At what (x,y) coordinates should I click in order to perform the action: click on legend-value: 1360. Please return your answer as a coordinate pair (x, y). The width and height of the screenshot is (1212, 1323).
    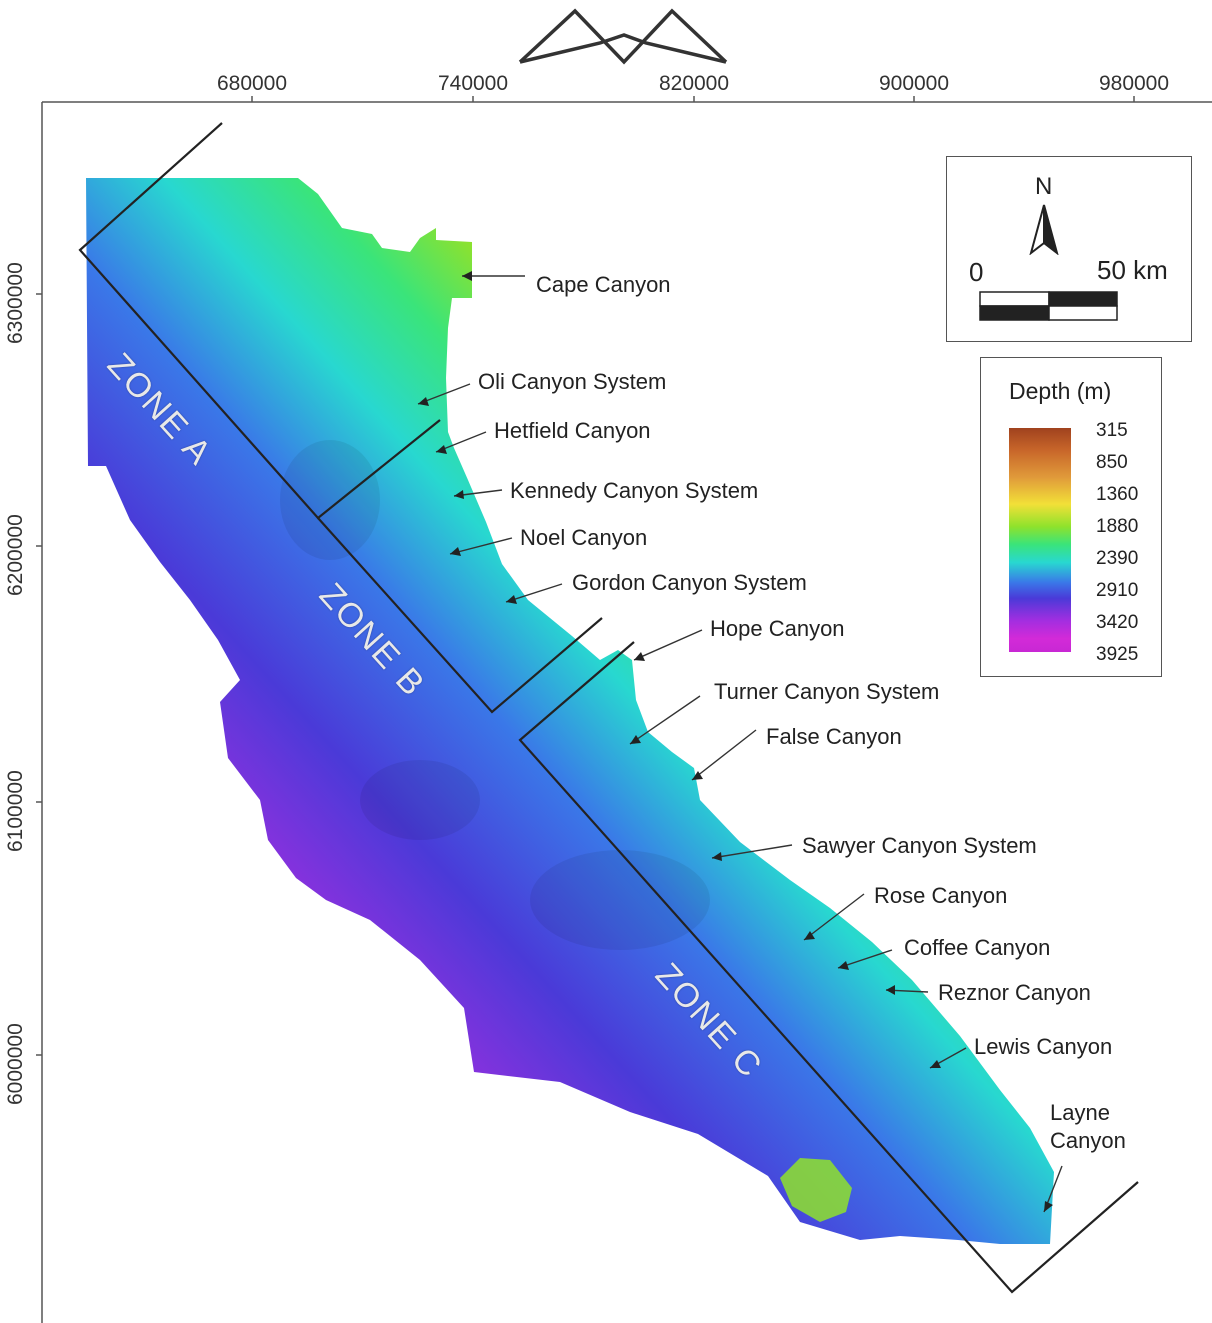
    Looking at the image, I should click on (1117, 494).